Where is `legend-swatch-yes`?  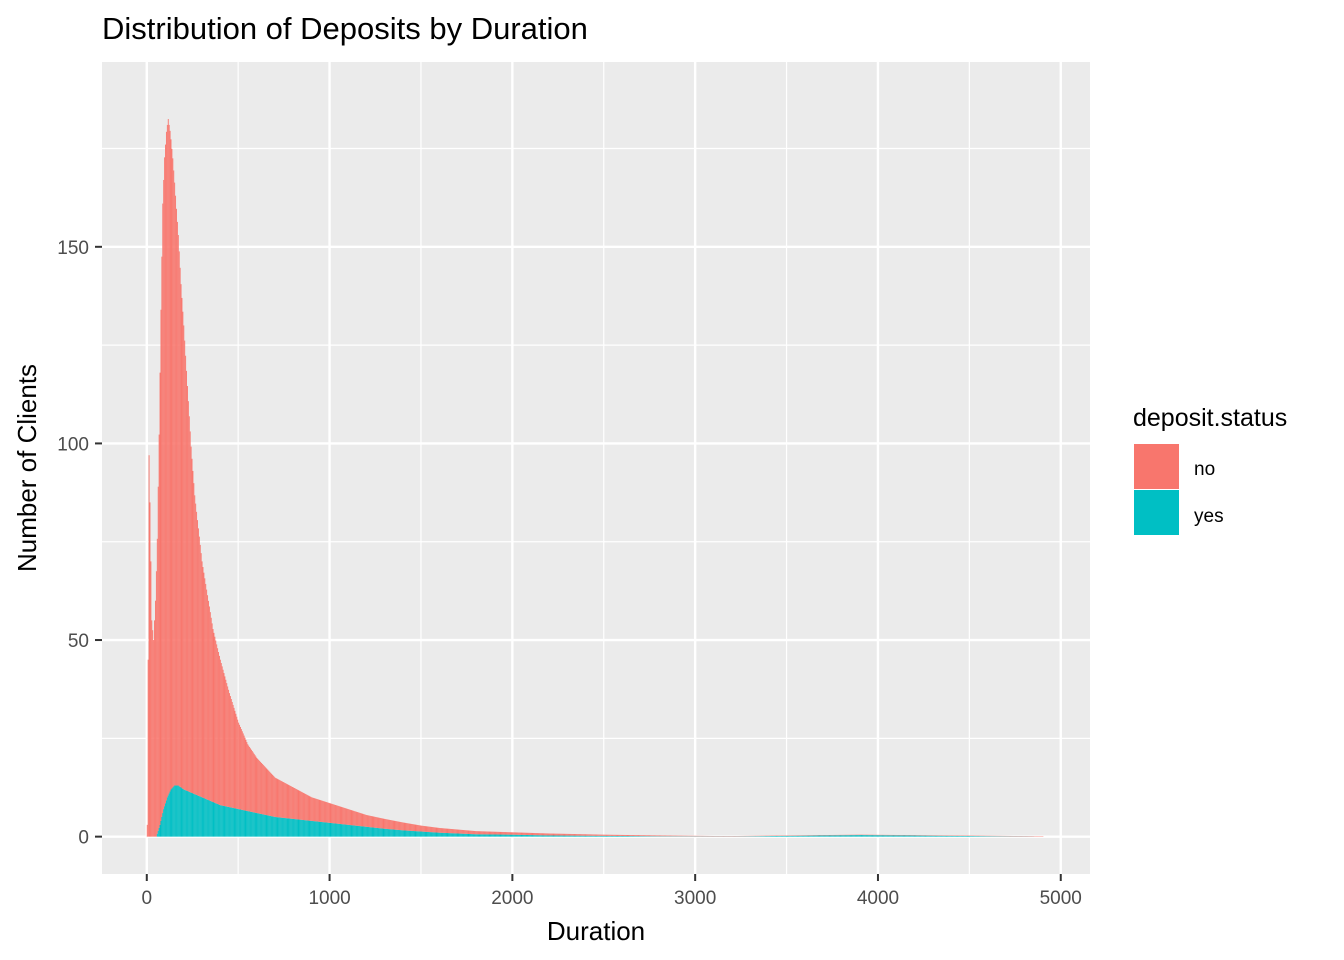
legend-swatch-yes is located at coordinates (1156, 512).